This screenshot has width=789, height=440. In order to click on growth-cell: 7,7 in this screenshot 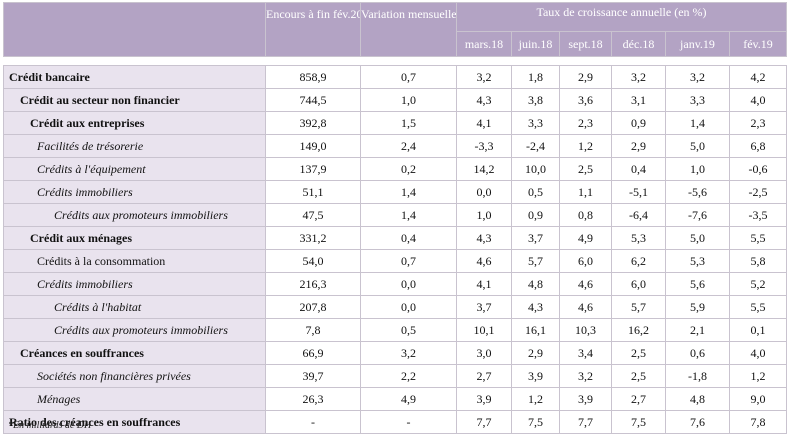, I will do `click(484, 422)`.